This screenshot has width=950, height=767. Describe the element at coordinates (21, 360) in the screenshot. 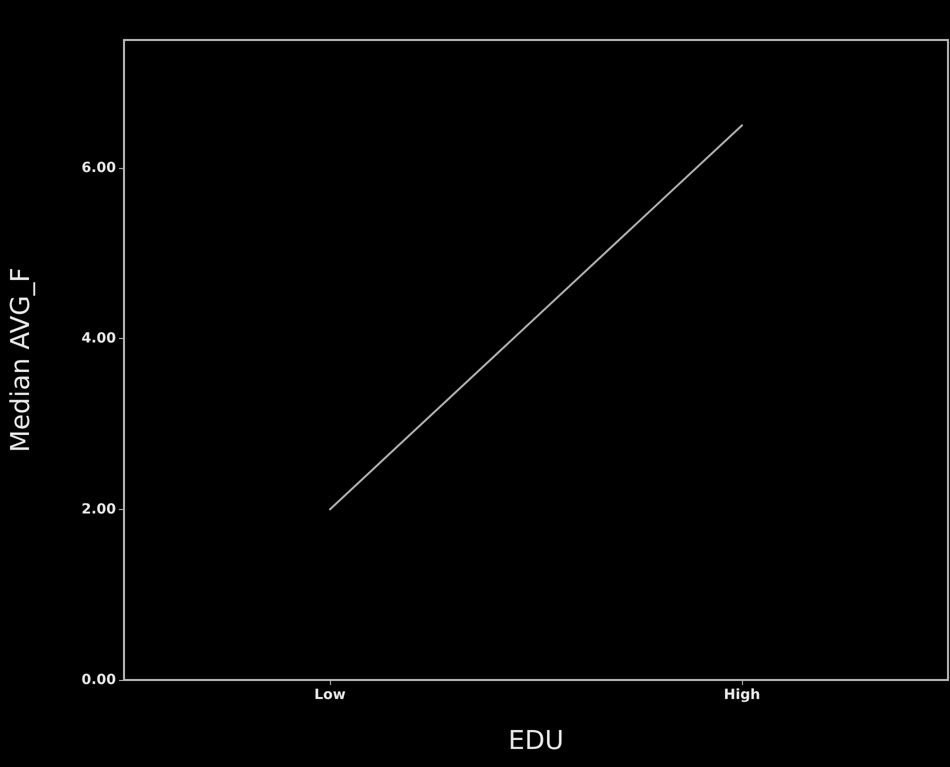

I see `y-axis-title: Median AVG_F` at that location.